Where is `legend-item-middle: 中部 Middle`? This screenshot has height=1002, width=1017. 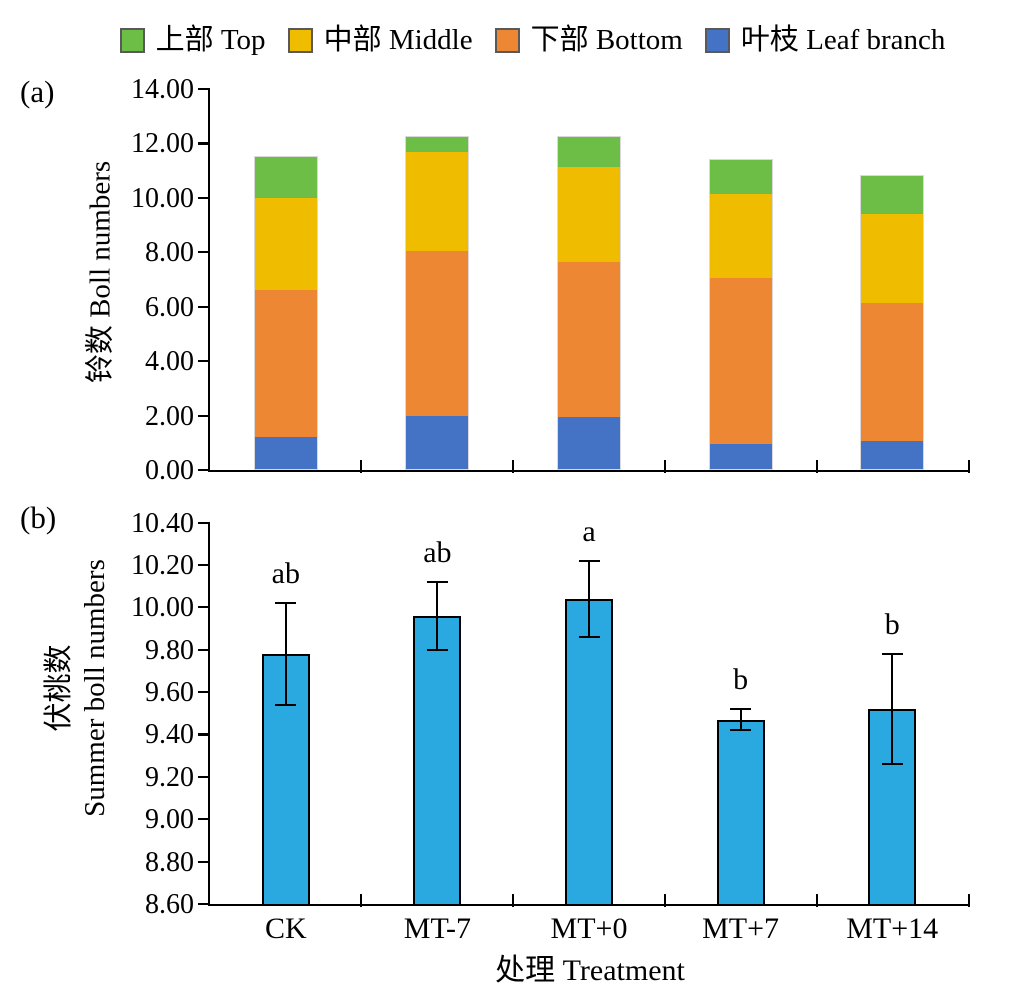
legend-item-middle: 中部 Middle is located at coordinates (380, 39).